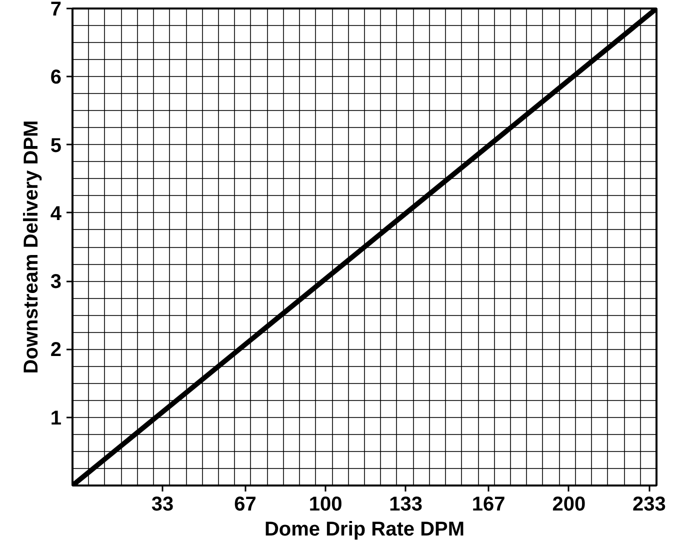 Image resolution: width=684 pixels, height=543 pixels. I want to click on y-axis-title: Downstream Delivery DPM, so click(31, 247).